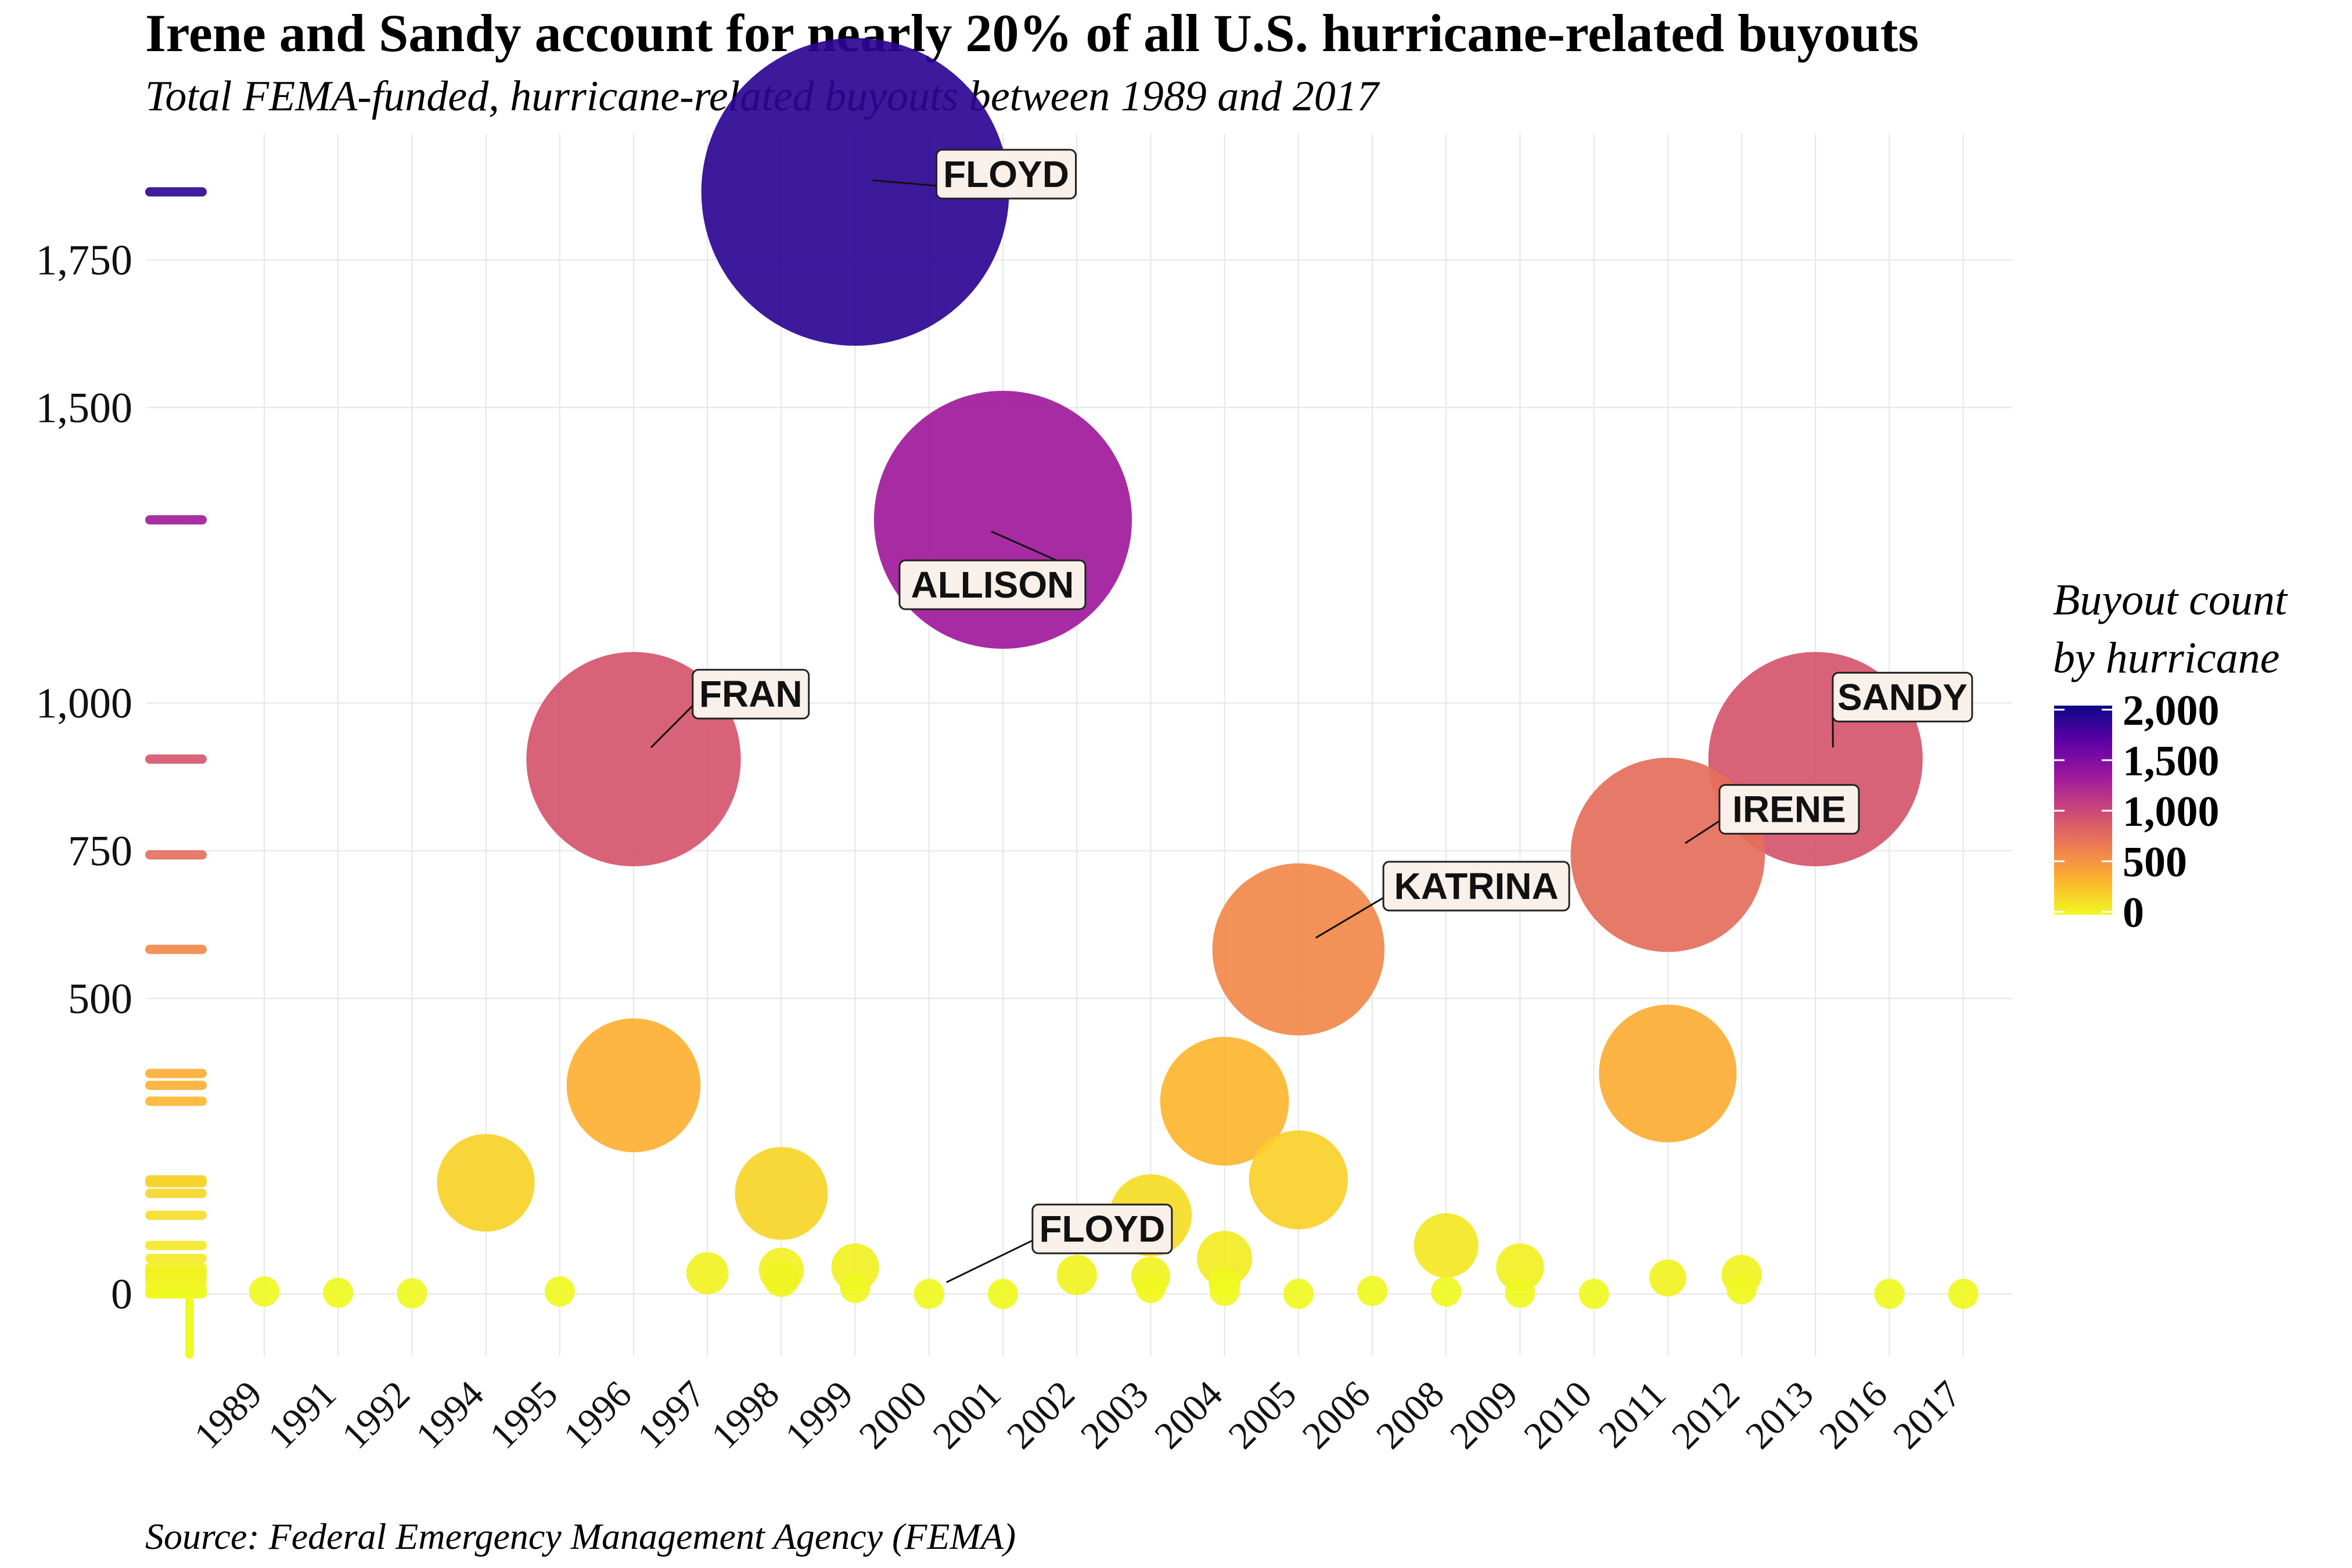 Image resolution: width=2352 pixels, height=1568 pixels. What do you see at coordinates (967, 1415) in the screenshot?
I see `x-tick-label: 2001` at bounding box center [967, 1415].